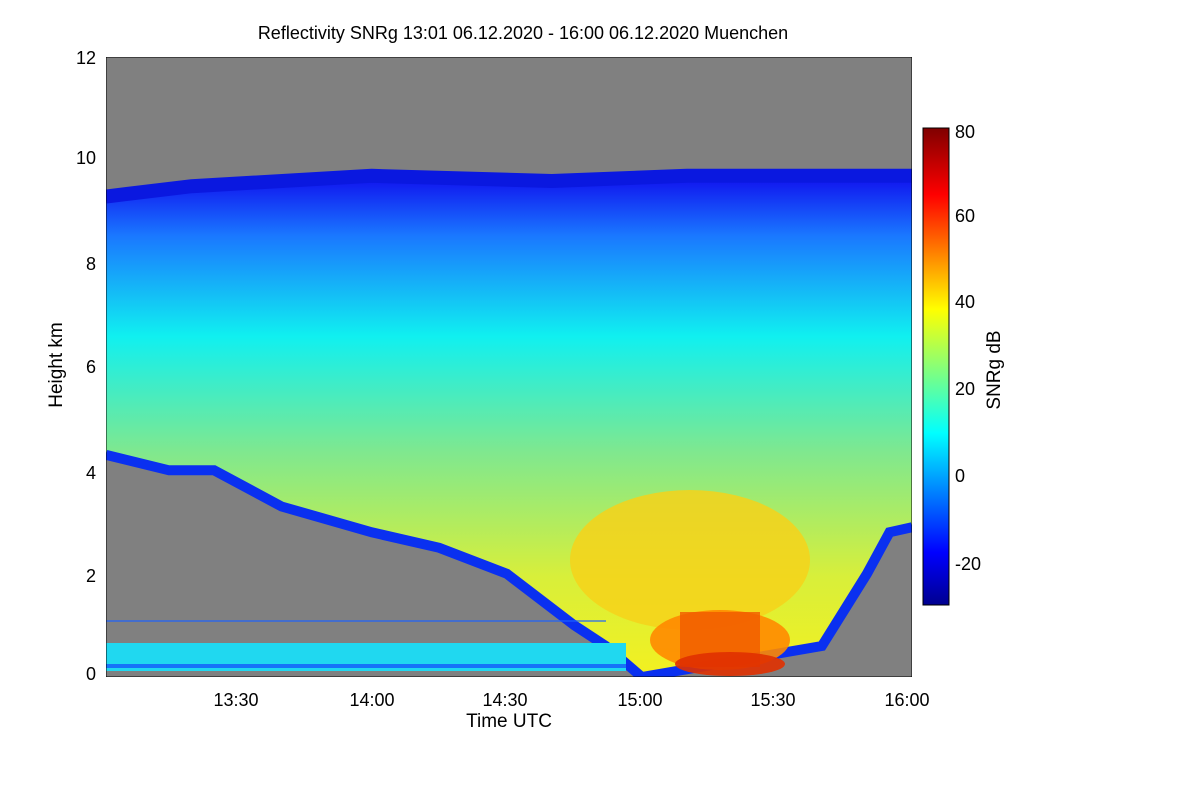 This screenshot has height=800, width=1200. I want to click on y-tick-label: 8, so click(91, 264).